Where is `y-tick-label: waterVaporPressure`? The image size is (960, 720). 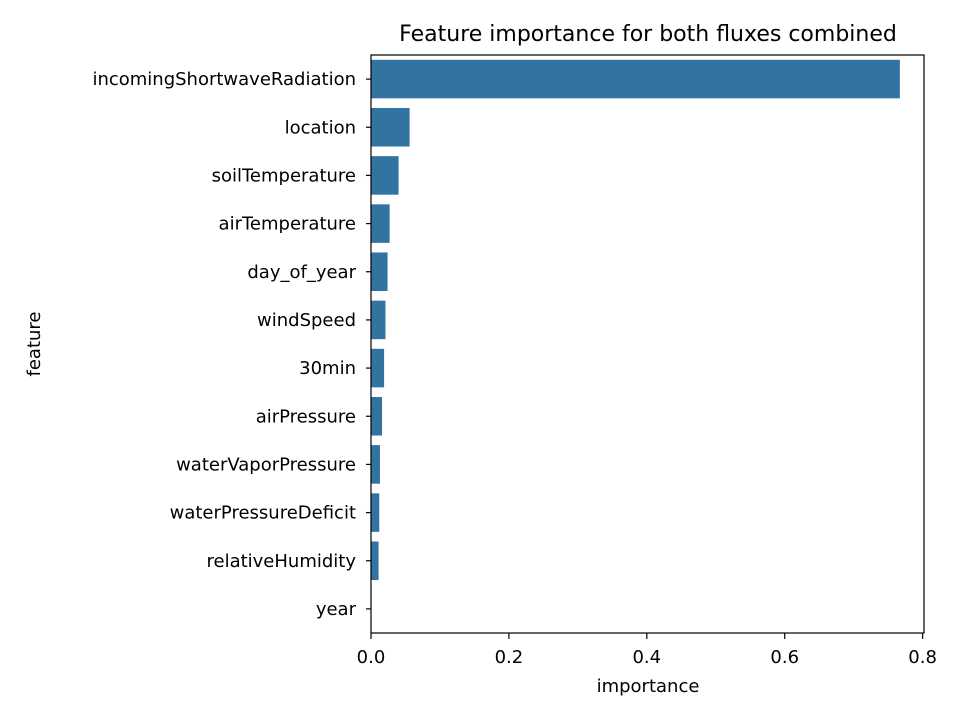
y-tick-label: waterVaporPressure is located at coordinates (266, 464).